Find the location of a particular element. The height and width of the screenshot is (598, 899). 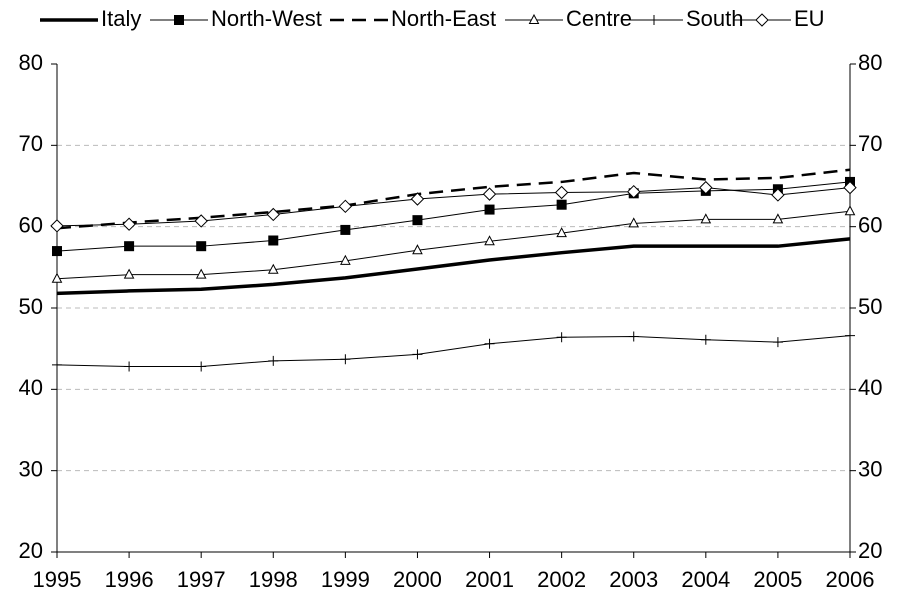

y2-tick-label: 20 is located at coordinates (870, 550).